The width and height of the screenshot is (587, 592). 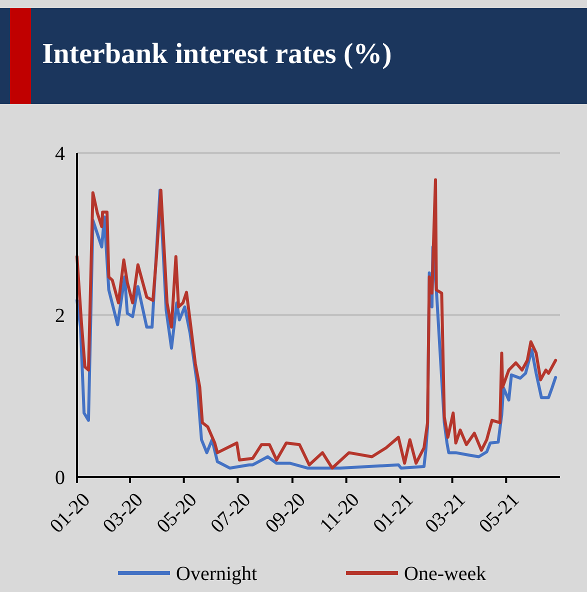 What do you see at coordinates (60, 316) in the screenshot?
I see `y-tick-label: 2` at bounding box center [60, 316].